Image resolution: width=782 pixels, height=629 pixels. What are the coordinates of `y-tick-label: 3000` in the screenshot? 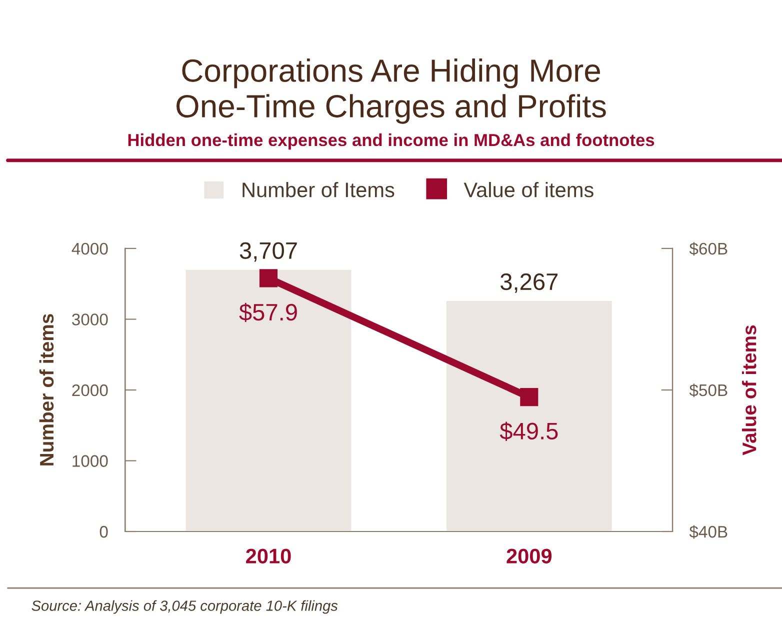 It's located at (90, 320).